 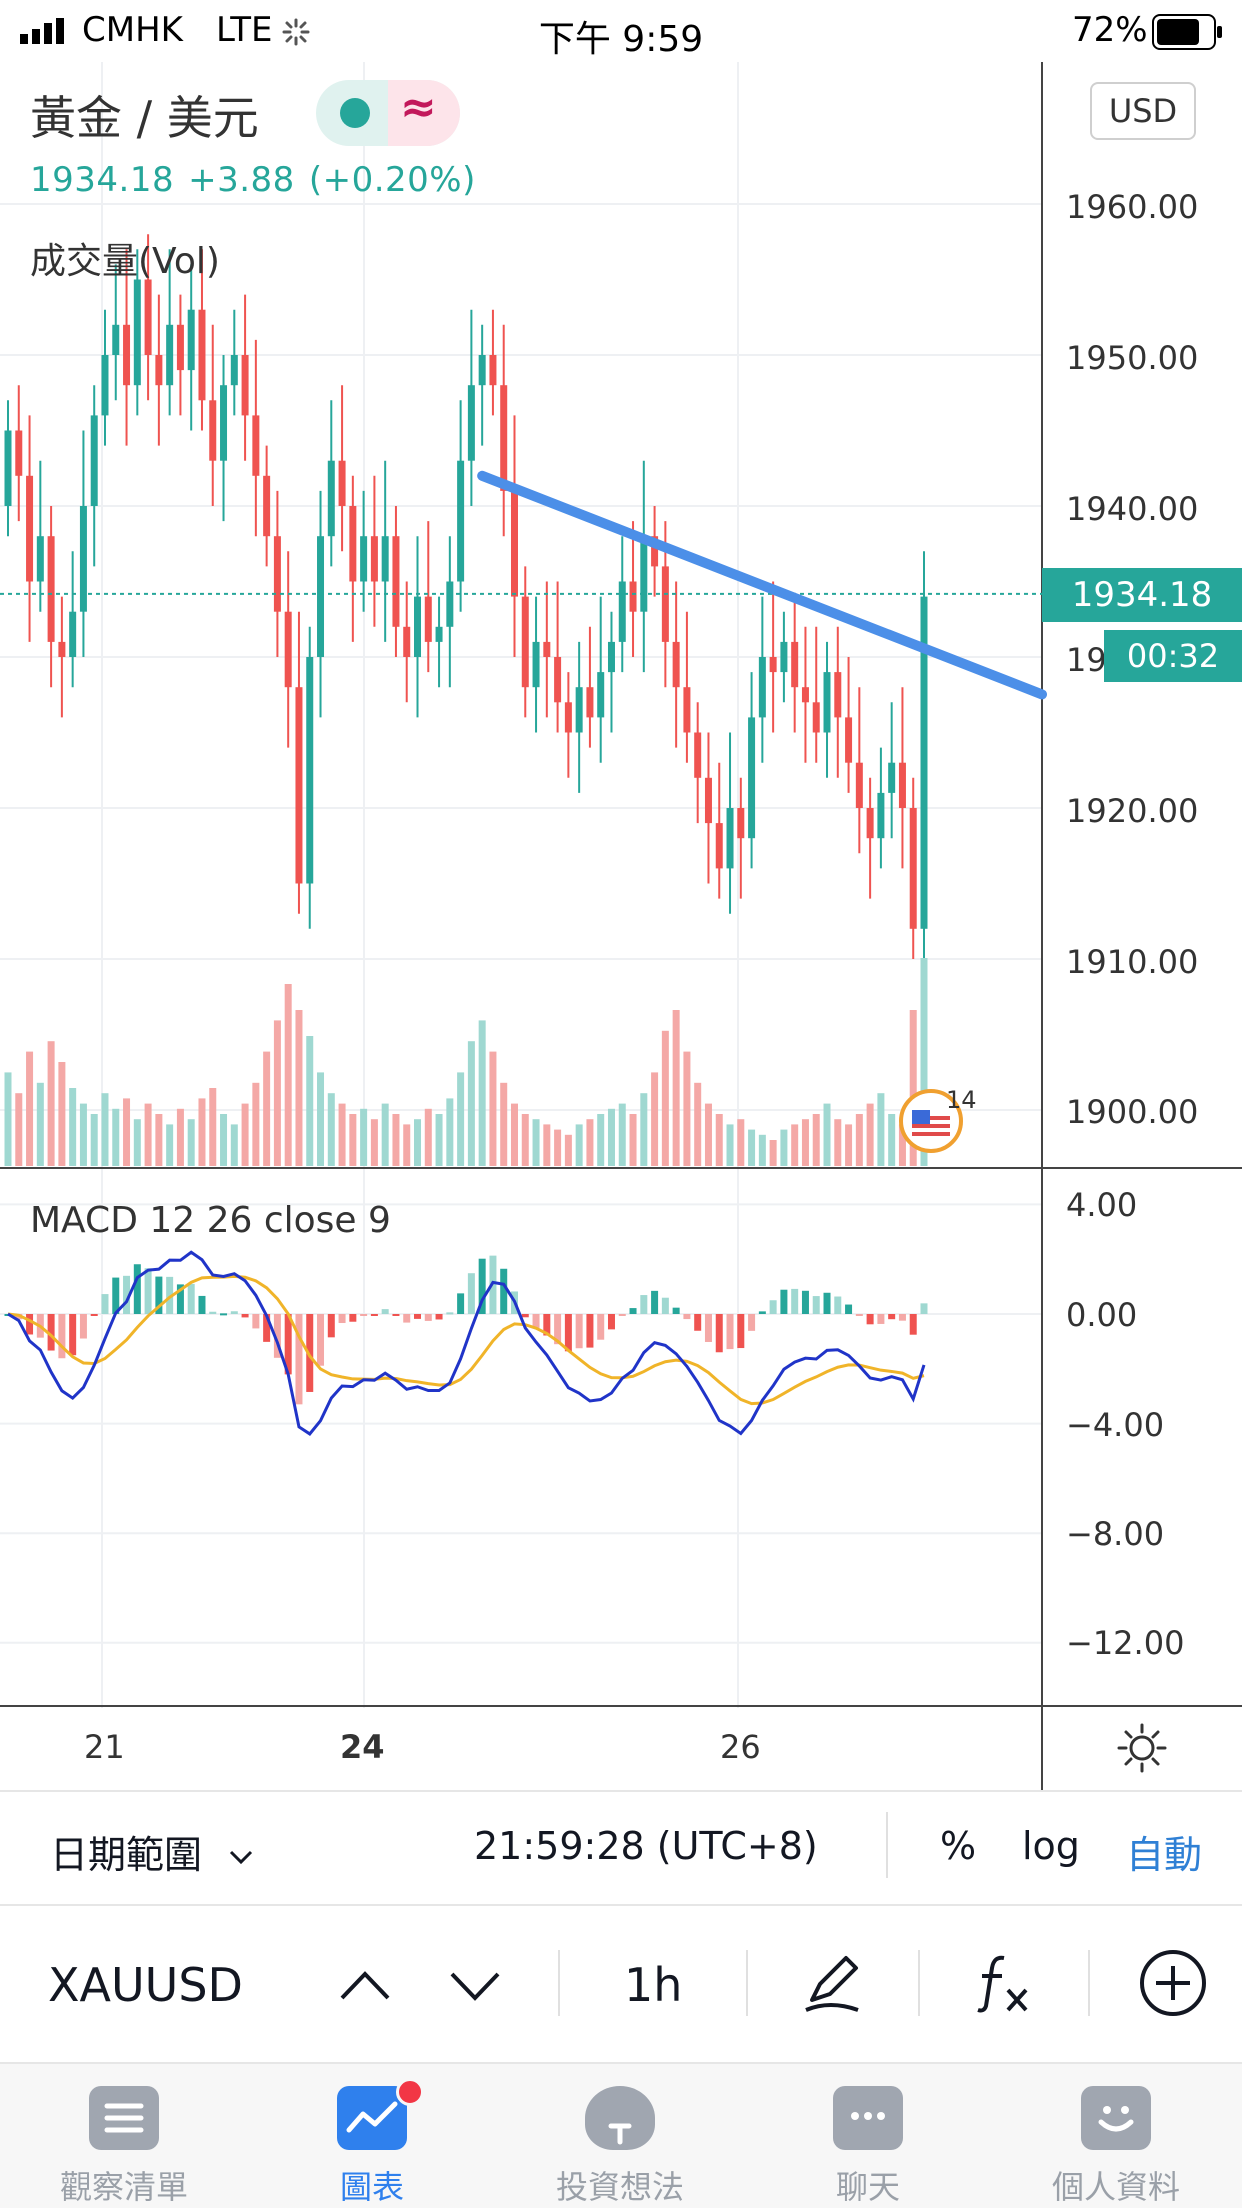 I want to click on time-axis-label: 21, so click(x=104, y=1747).